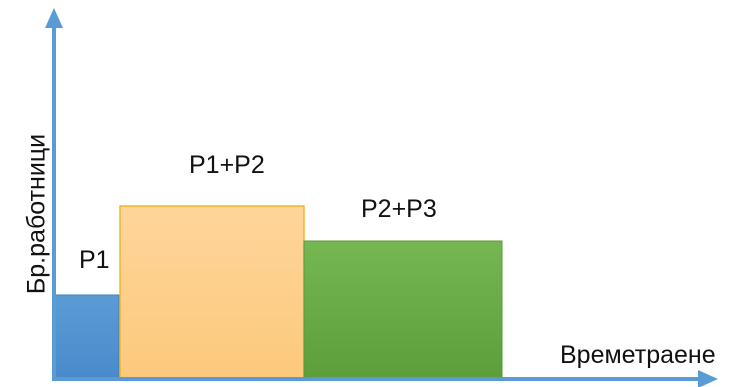  What do you see at coordinates (87, 337) in the screenshot?
I see `block-p1` at bounding box center [87, 337].